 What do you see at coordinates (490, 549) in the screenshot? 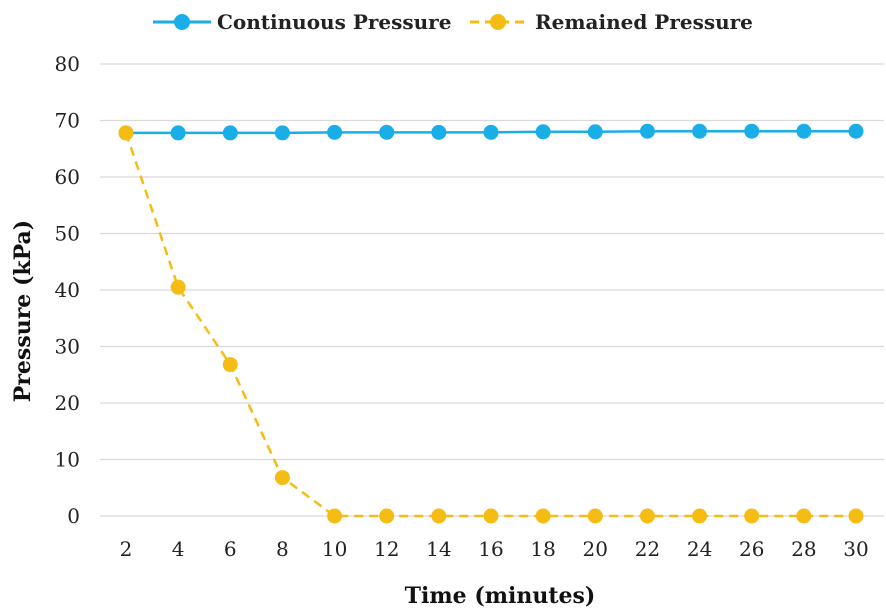
I see `x-tick-label: 16` at bounding box center [490, 549].